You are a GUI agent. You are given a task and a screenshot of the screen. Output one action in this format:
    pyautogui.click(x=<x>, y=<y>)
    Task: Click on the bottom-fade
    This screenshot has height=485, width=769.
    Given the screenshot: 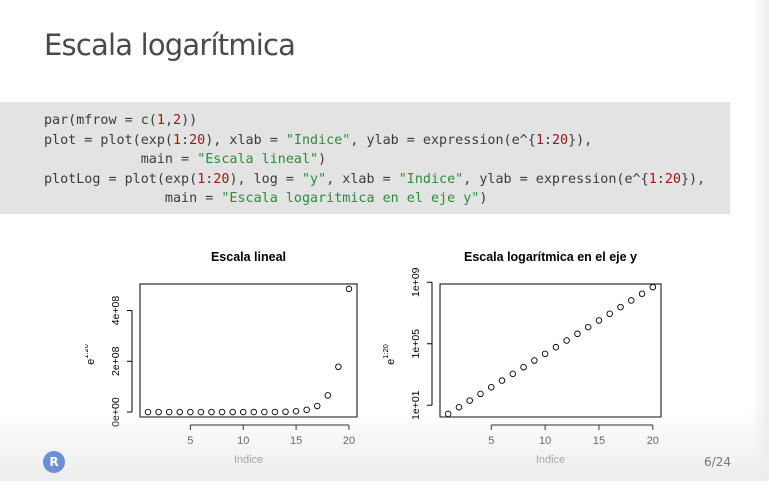 What is the action you would take?
    pyautogui.click(x=384, y=446)
    